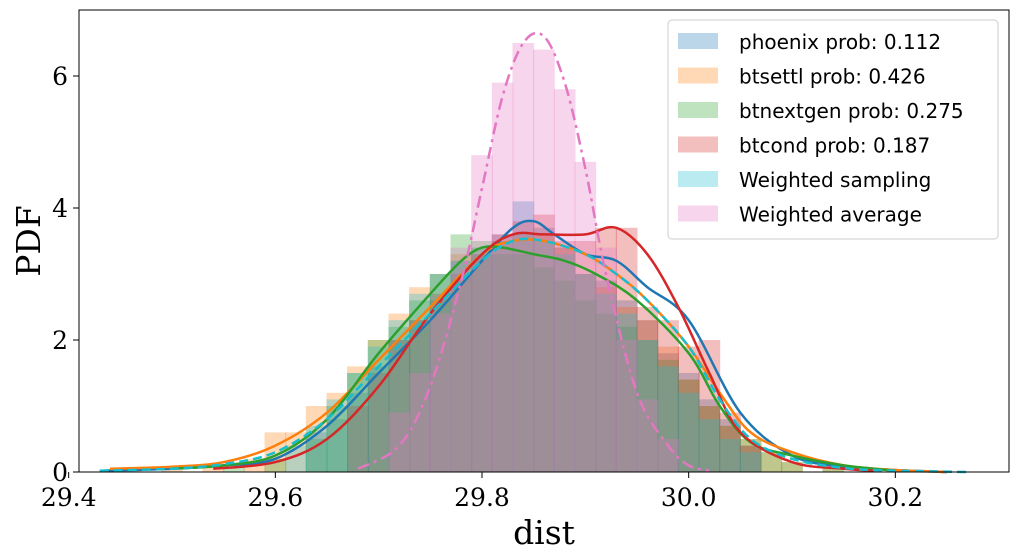  What do you see at coordinates (275, 497) in the screenshot?
I see `x-tick-label: 29.6` at bounding box center [275, 497].